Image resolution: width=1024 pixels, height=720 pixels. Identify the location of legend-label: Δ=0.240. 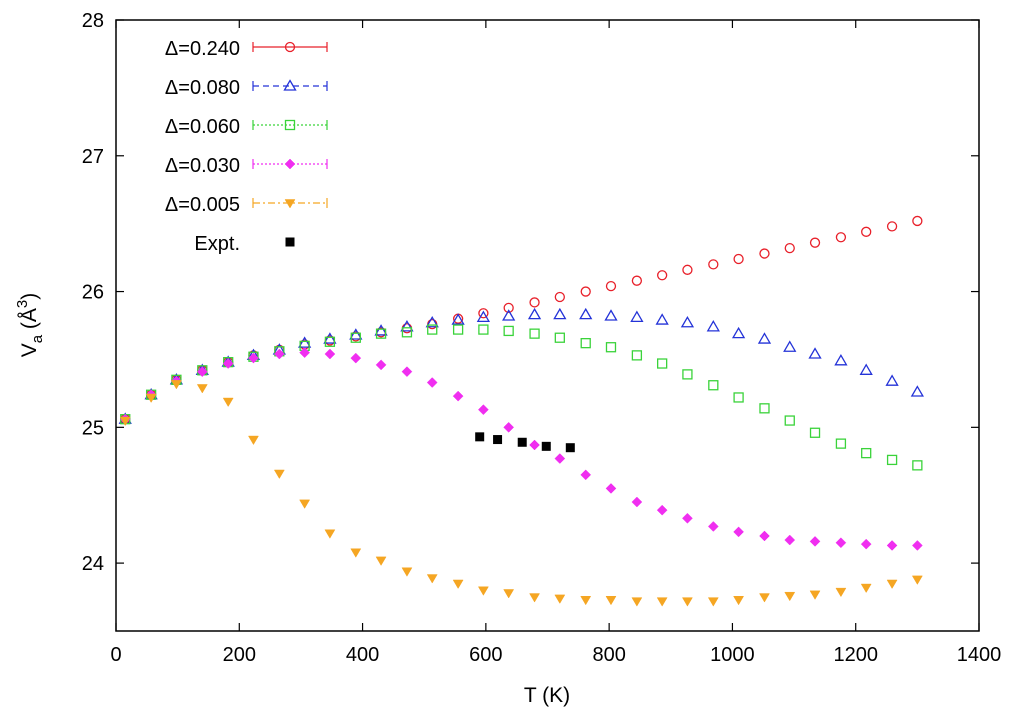
(202, 49).